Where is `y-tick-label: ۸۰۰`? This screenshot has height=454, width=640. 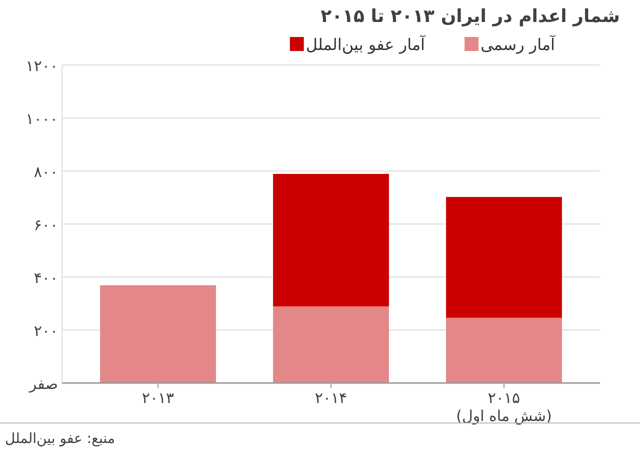 y-tick-label: ۸۰۰ is located at coordinates (46, 172).